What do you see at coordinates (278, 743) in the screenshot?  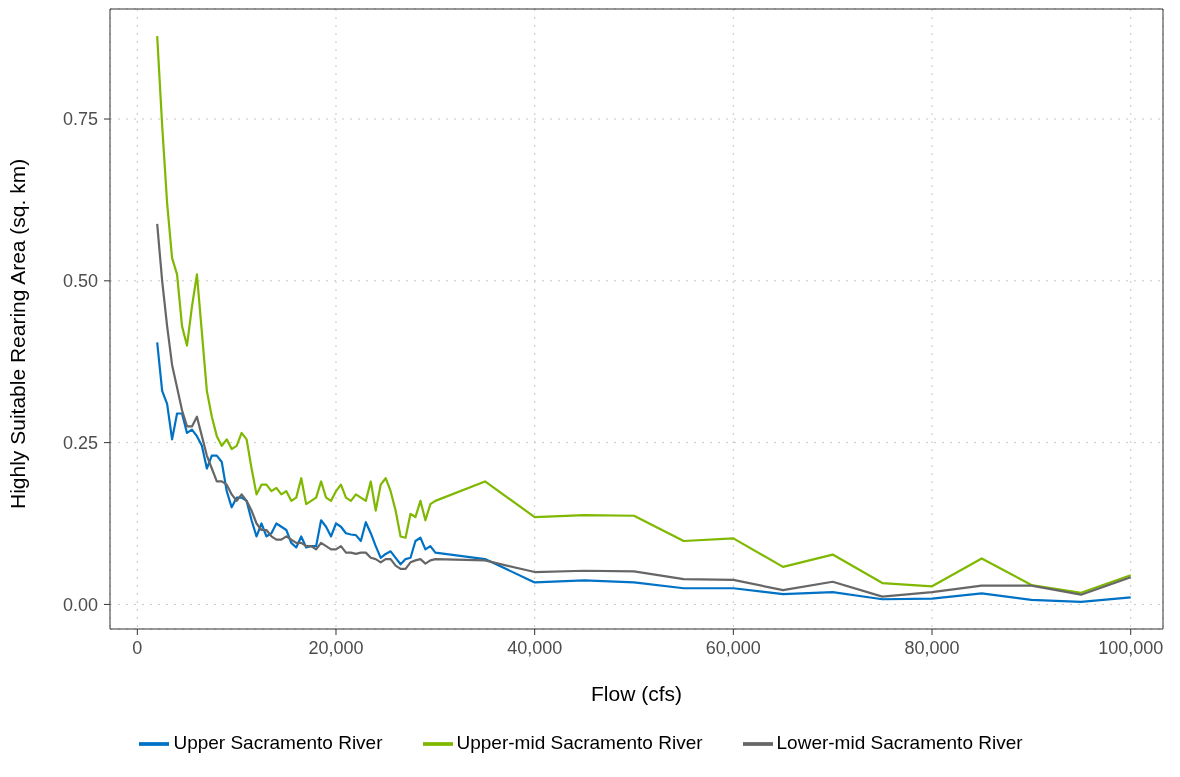 I see `legend-label: Upper Sacramento River` at bounding box center [278, 743].